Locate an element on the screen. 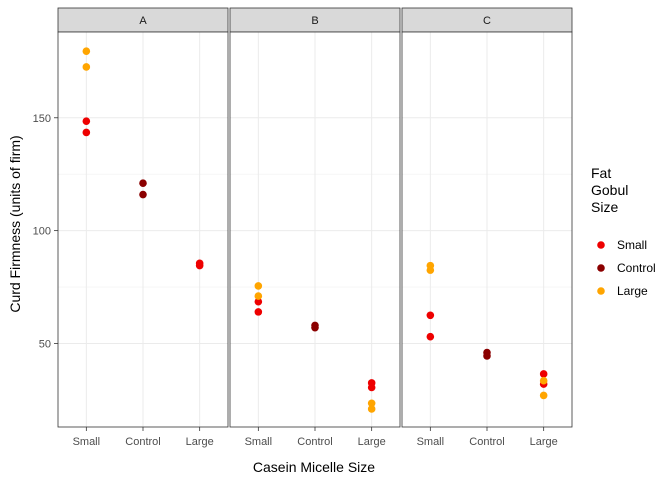 The image size is (672, 480). legend-label-small: Small is located at coordinates (632, 245).